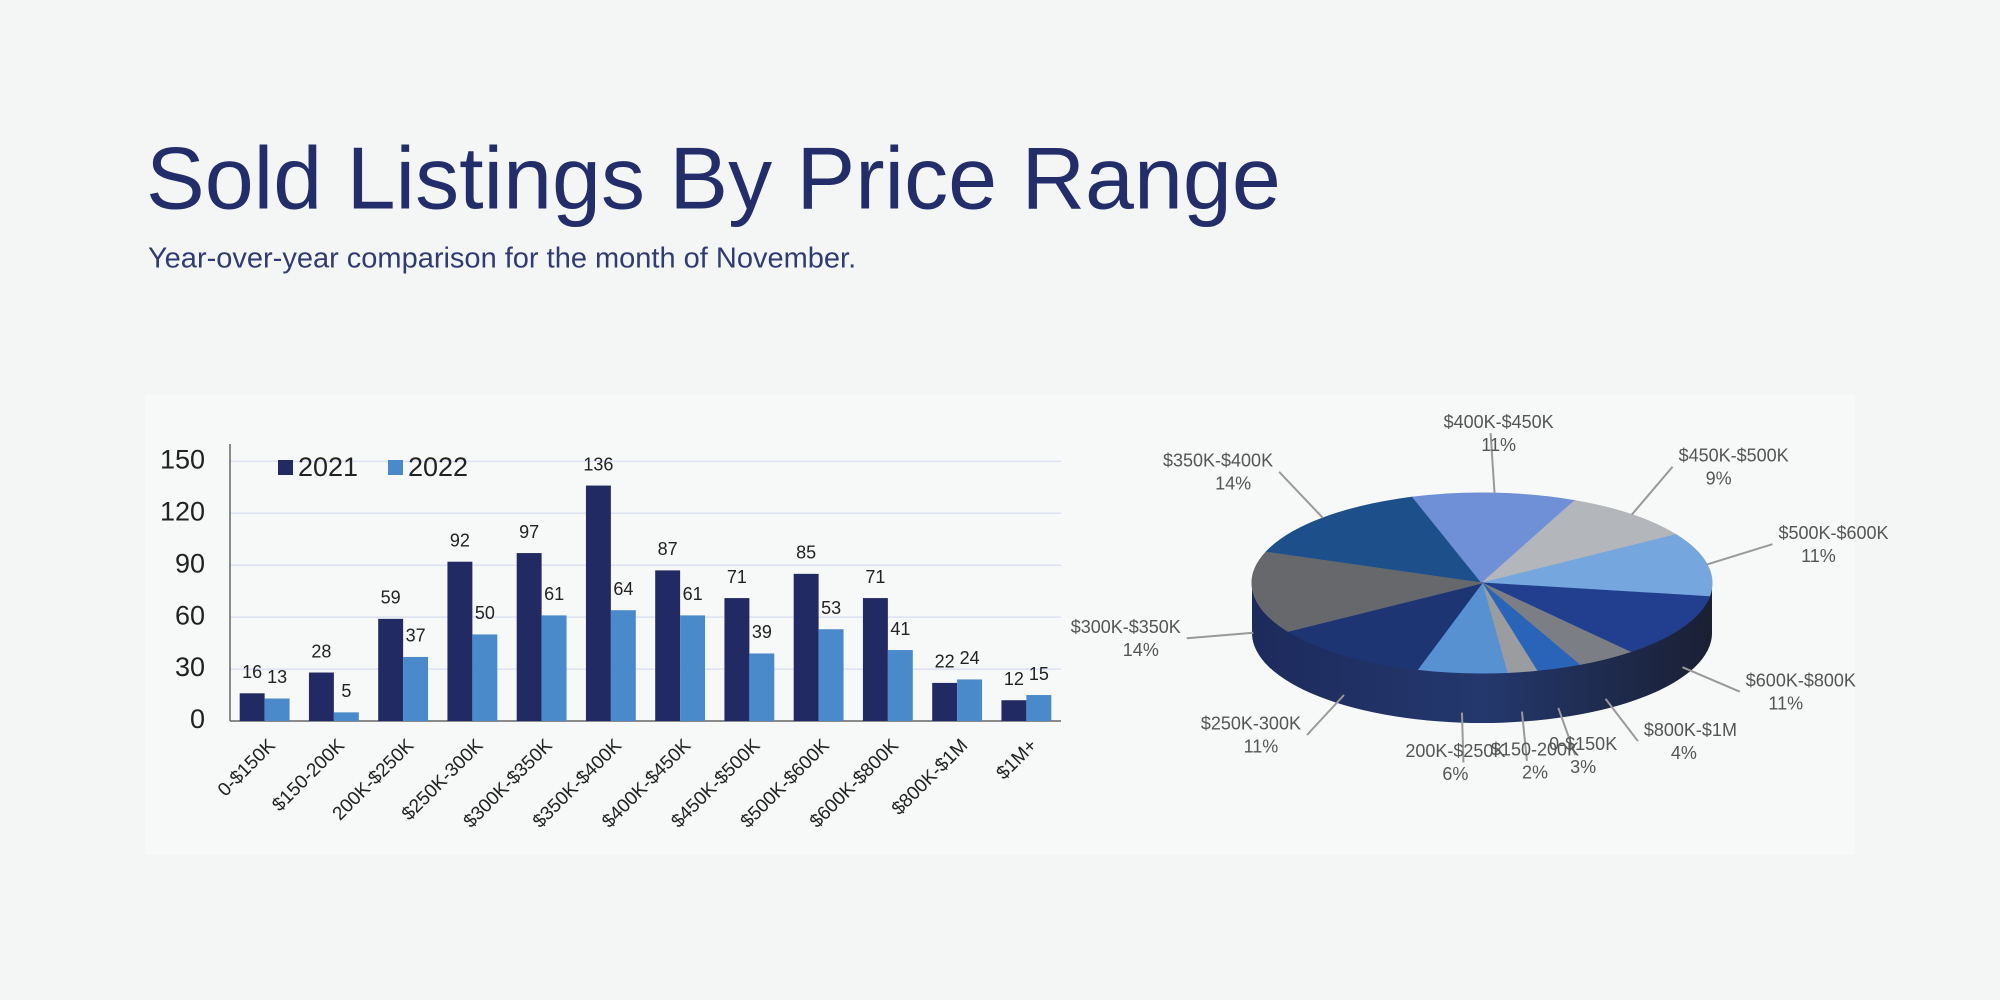 The image size is (2000, 1000). Describe the element at coordinates (1455, 751) in the screenshot. I see `pie-label: 200K-$250K` at that location.